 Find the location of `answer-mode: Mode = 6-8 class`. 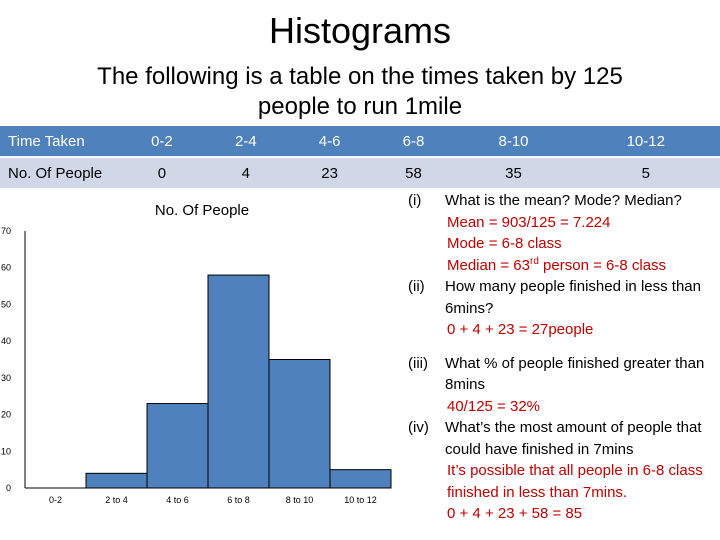

answer-mode: Mode = 6-8 class is located at coordinates (504, 243).